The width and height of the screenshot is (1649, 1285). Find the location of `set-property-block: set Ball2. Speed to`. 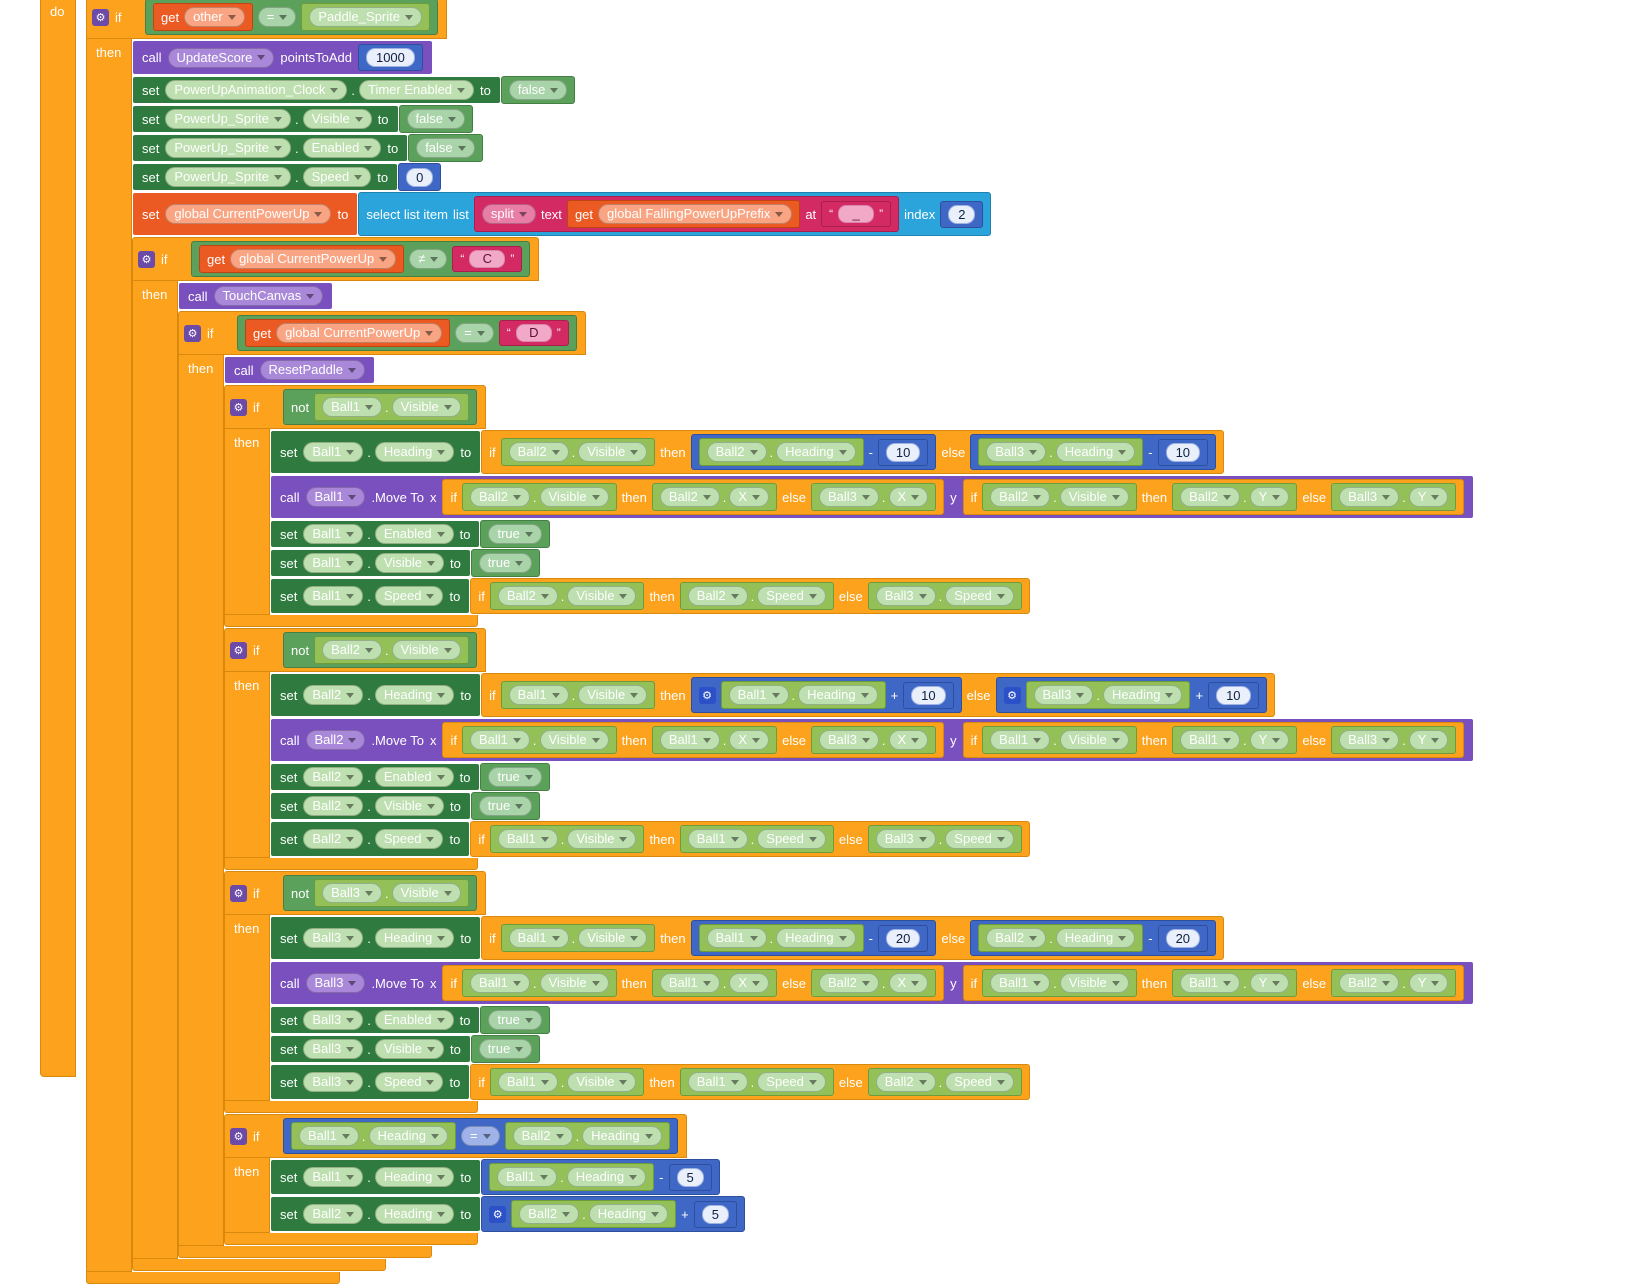

set-property-block: set Ball2. Speed to is located at coordinates (370, 839).